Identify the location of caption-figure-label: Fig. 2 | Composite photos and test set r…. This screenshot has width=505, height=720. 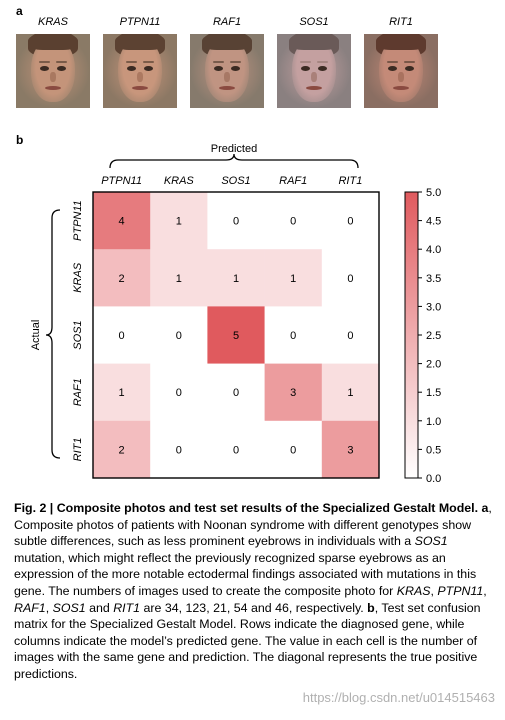
(246, 508).